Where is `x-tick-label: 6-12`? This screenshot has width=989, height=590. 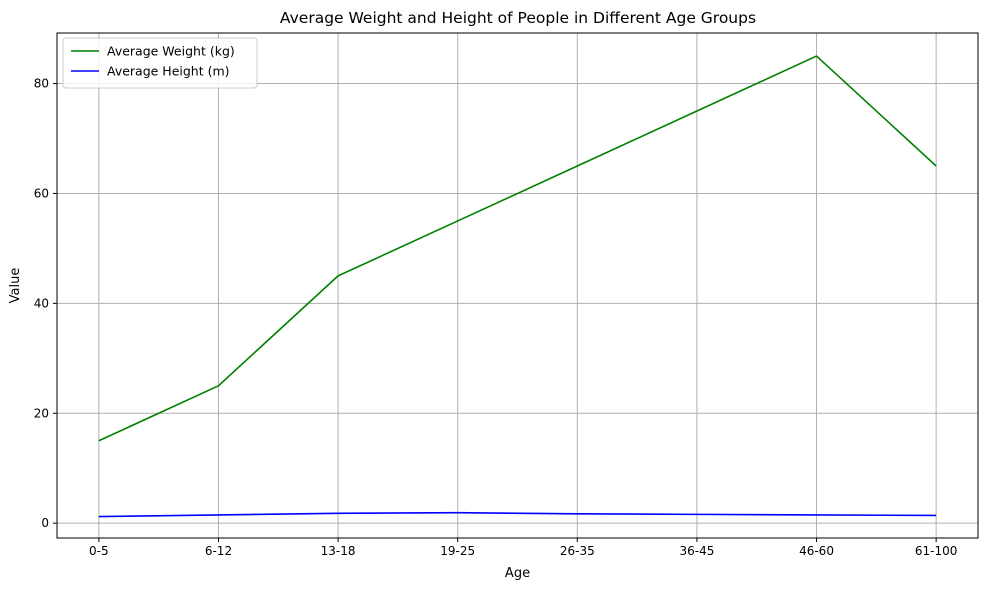
x-tick-label: 6-12 is located at coordinates (218, 551).